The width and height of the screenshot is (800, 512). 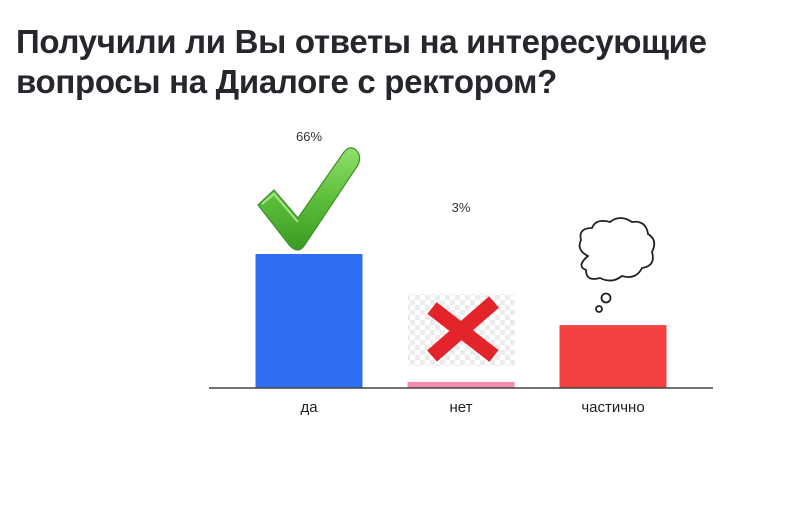 I want to click on value-label: 66%, so click(x=309, y=136).